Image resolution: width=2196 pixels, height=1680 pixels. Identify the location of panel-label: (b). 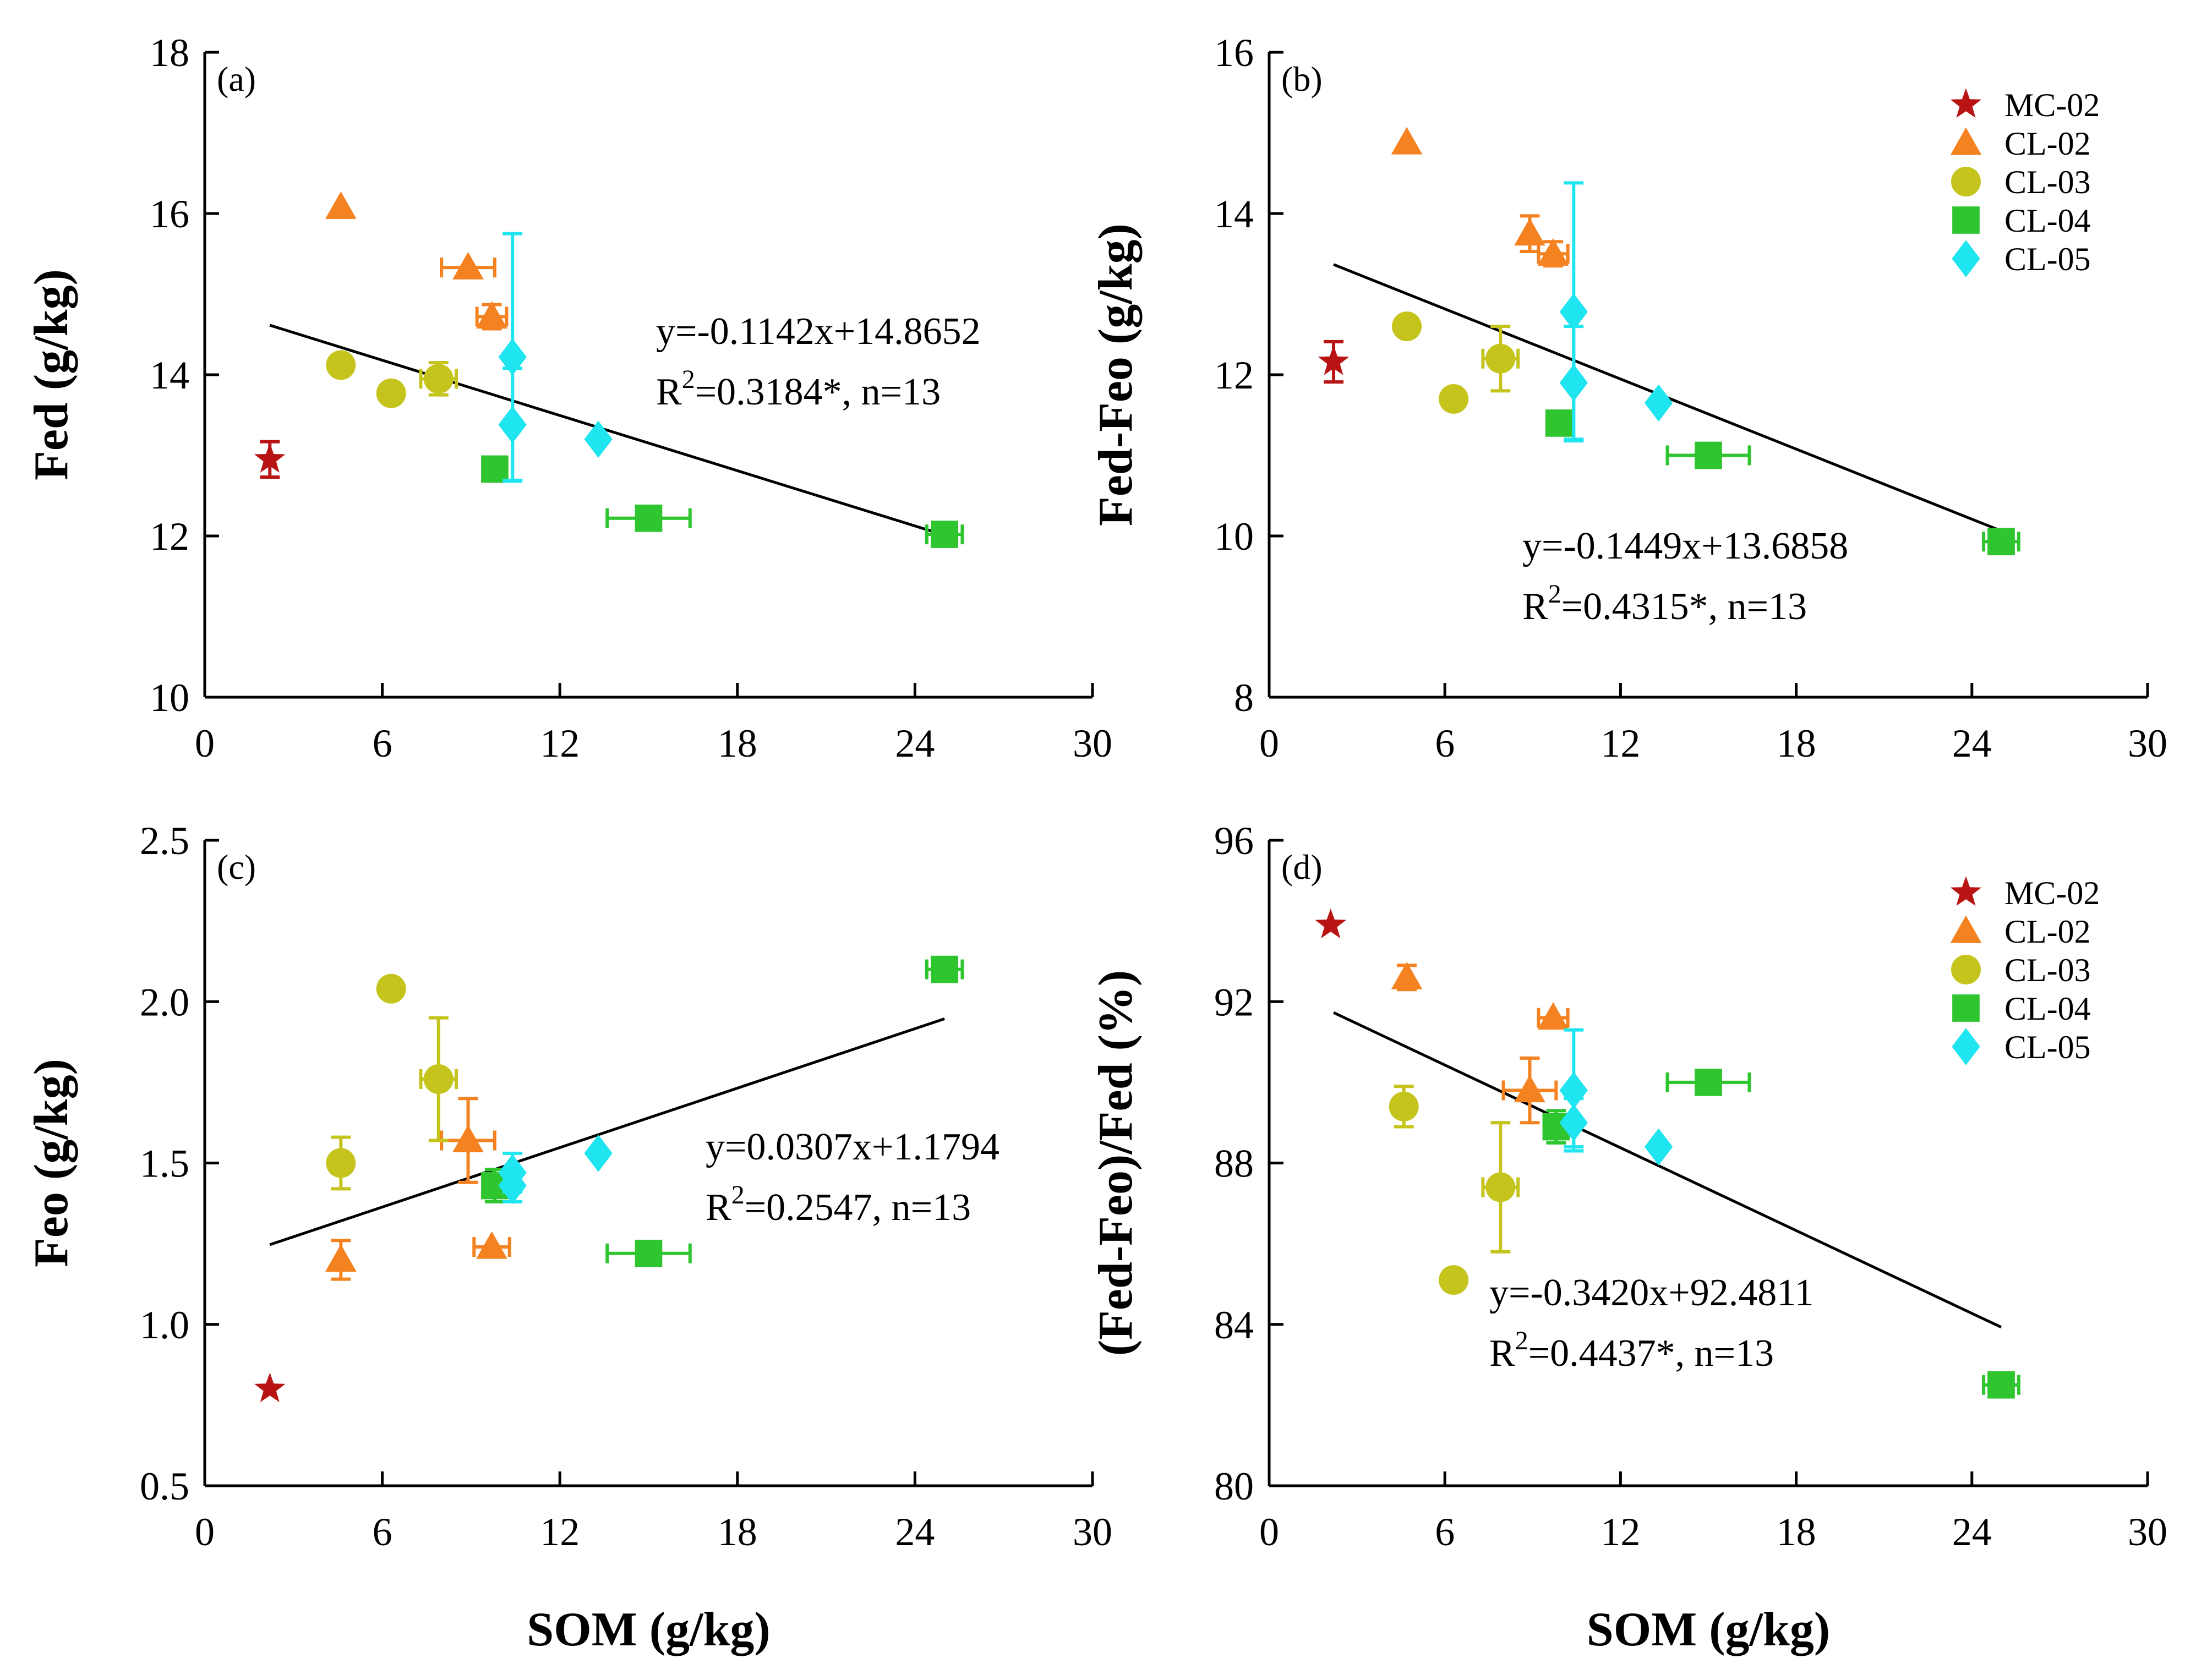
(1302, 78).